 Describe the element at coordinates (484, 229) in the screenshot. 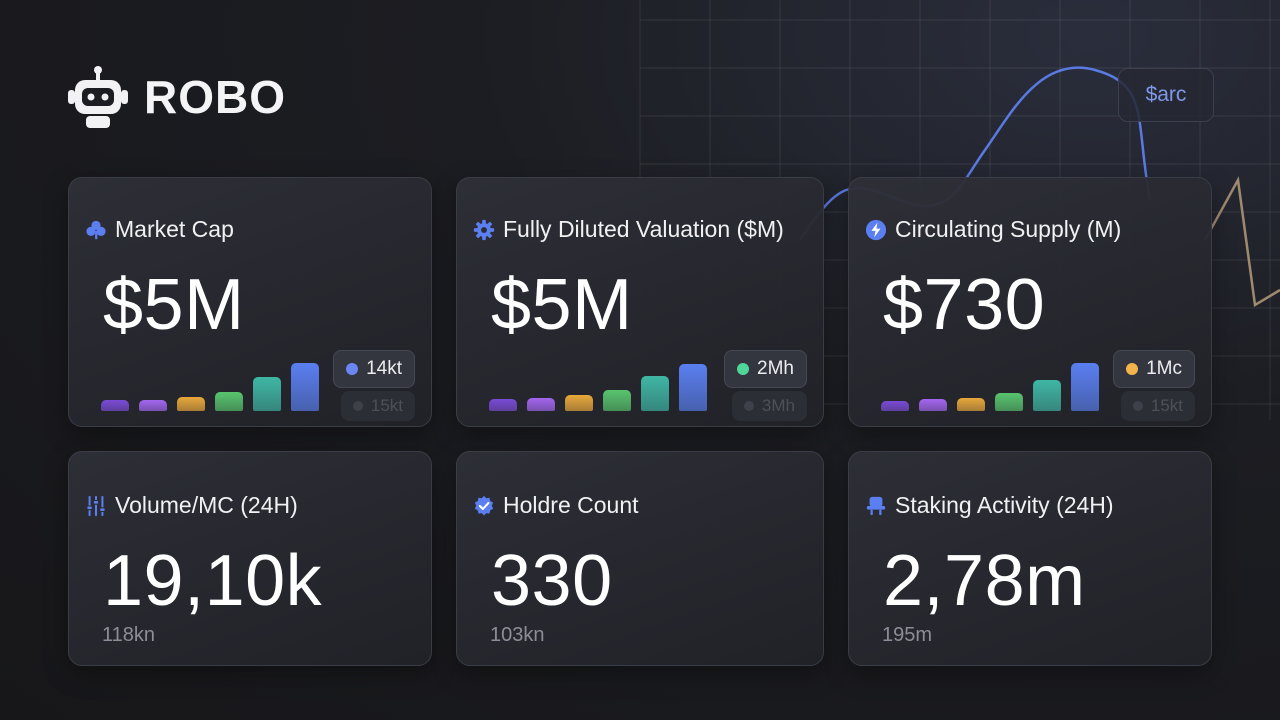

I see `gear-icon` at that location.